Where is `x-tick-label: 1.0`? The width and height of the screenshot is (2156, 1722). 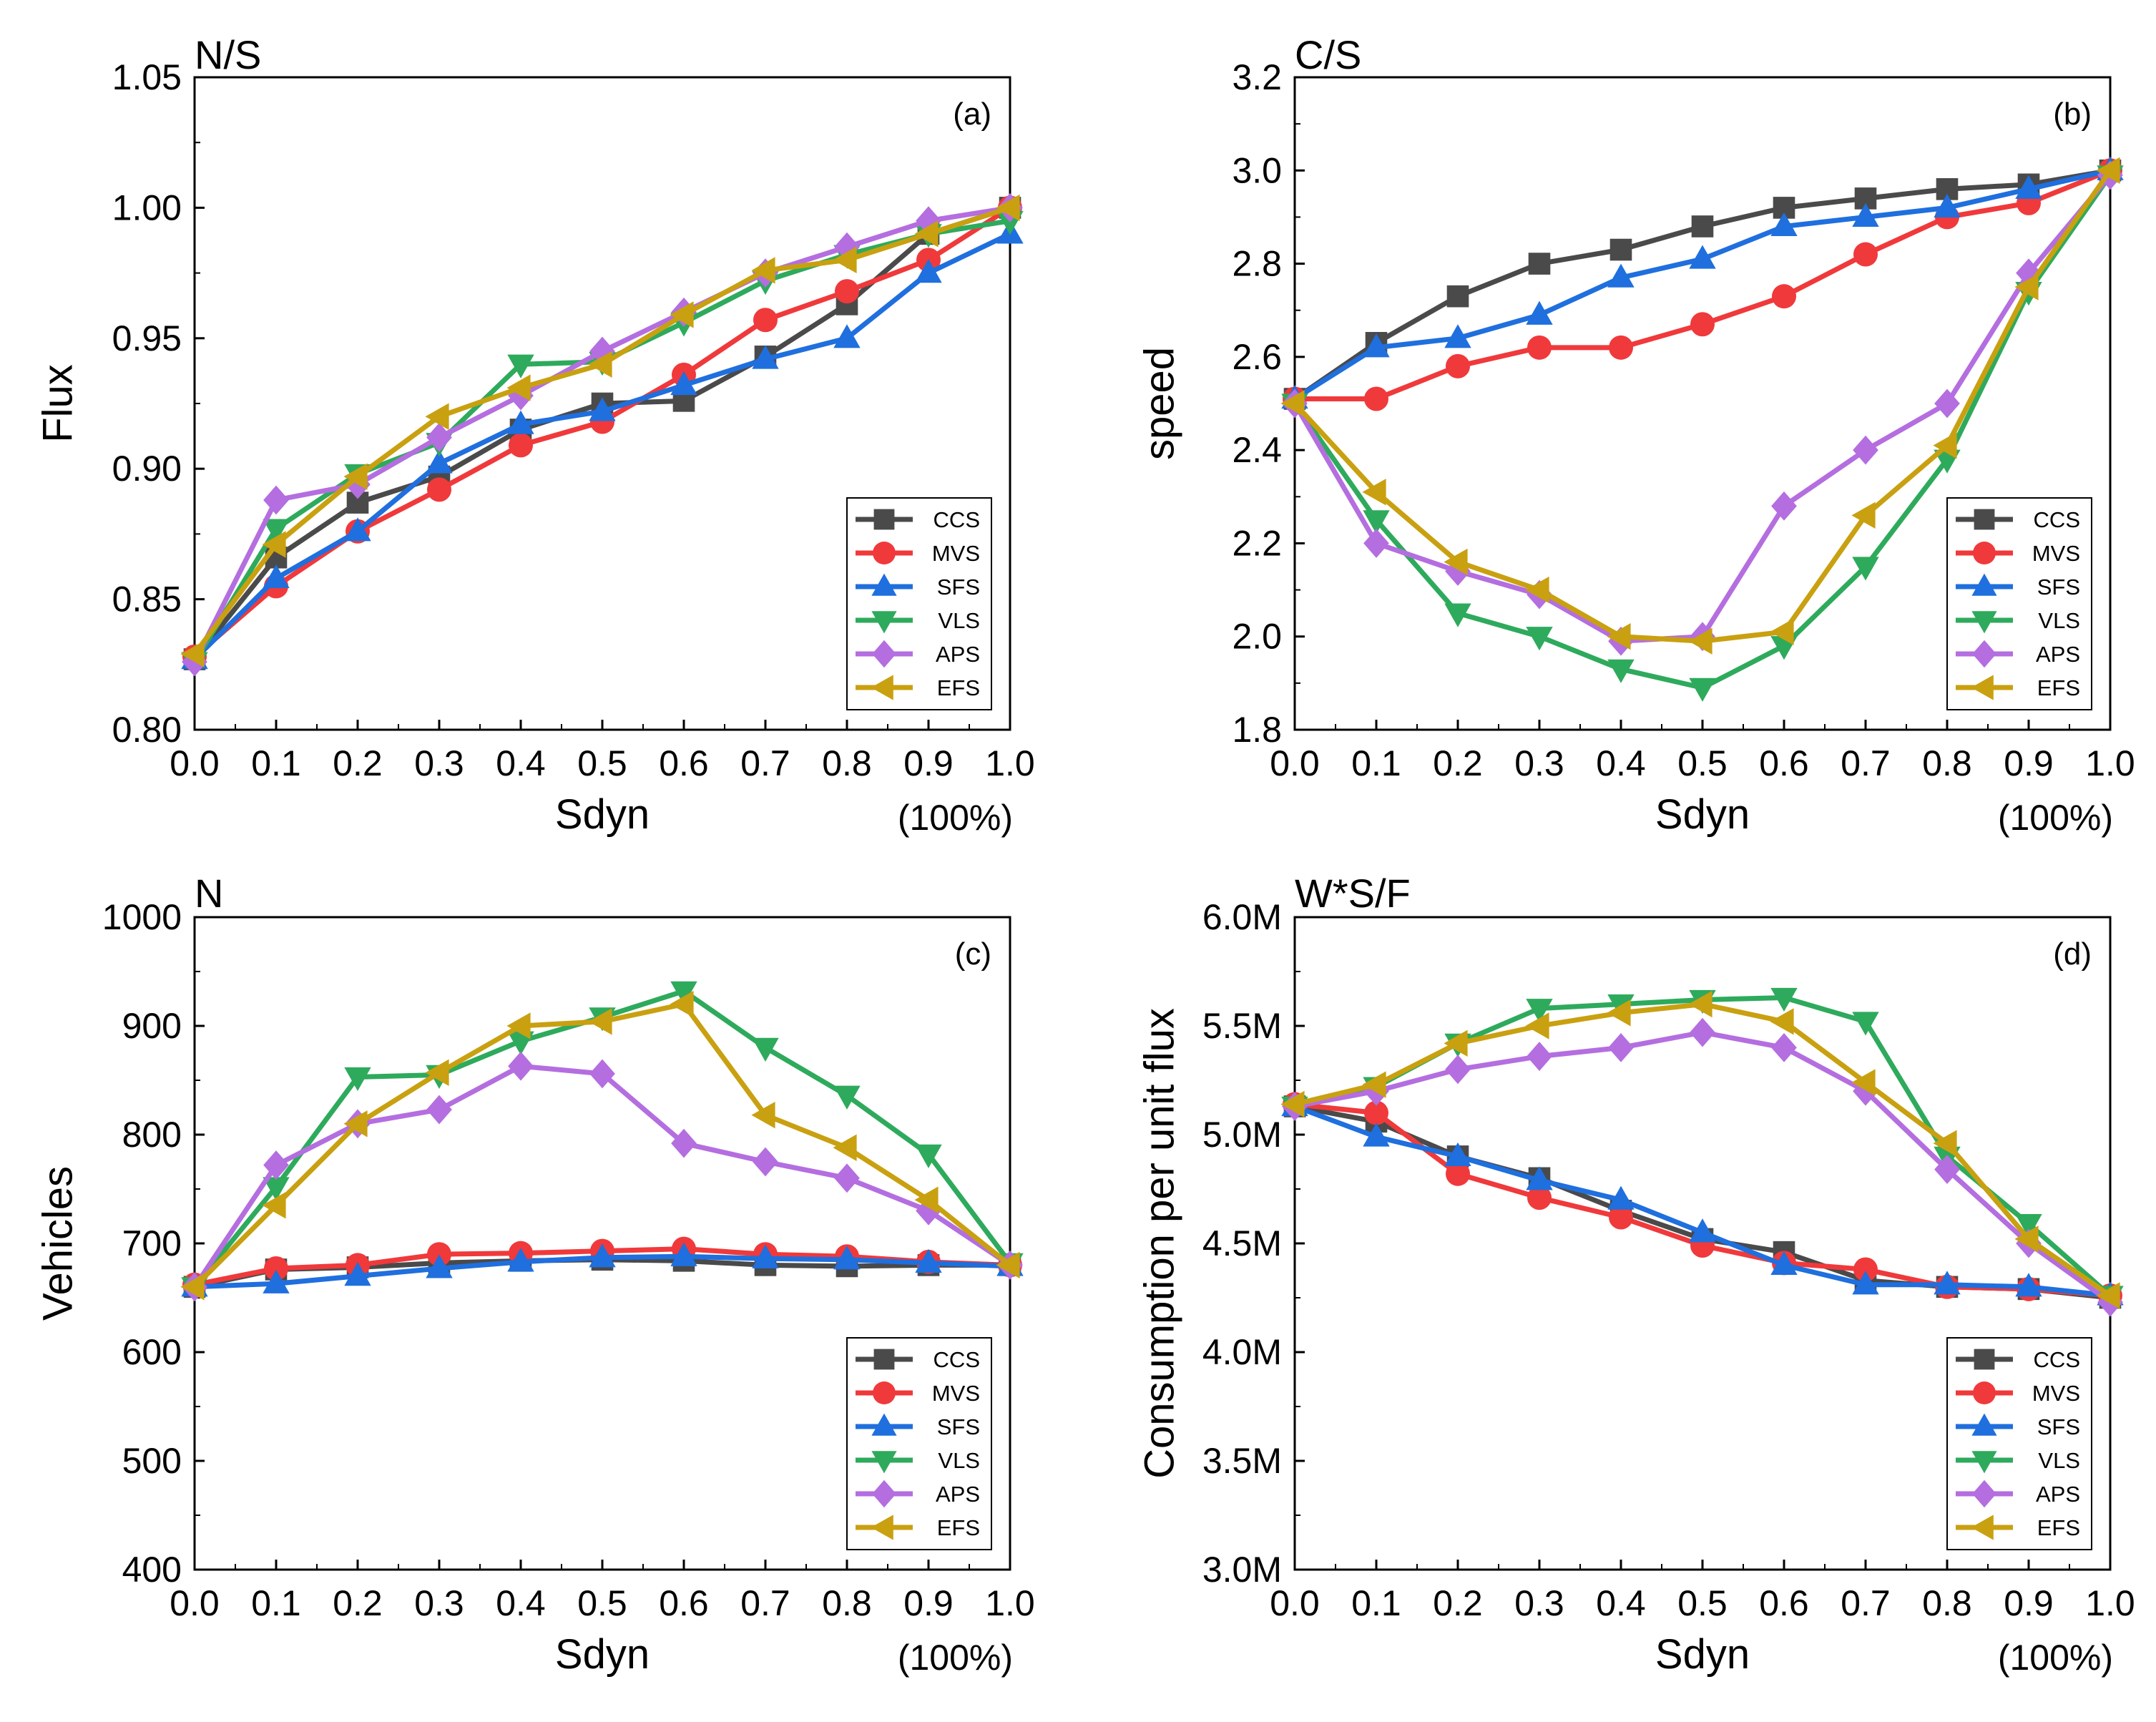 x-tick-label: 1.0 is located at coordinates (2110, 763).